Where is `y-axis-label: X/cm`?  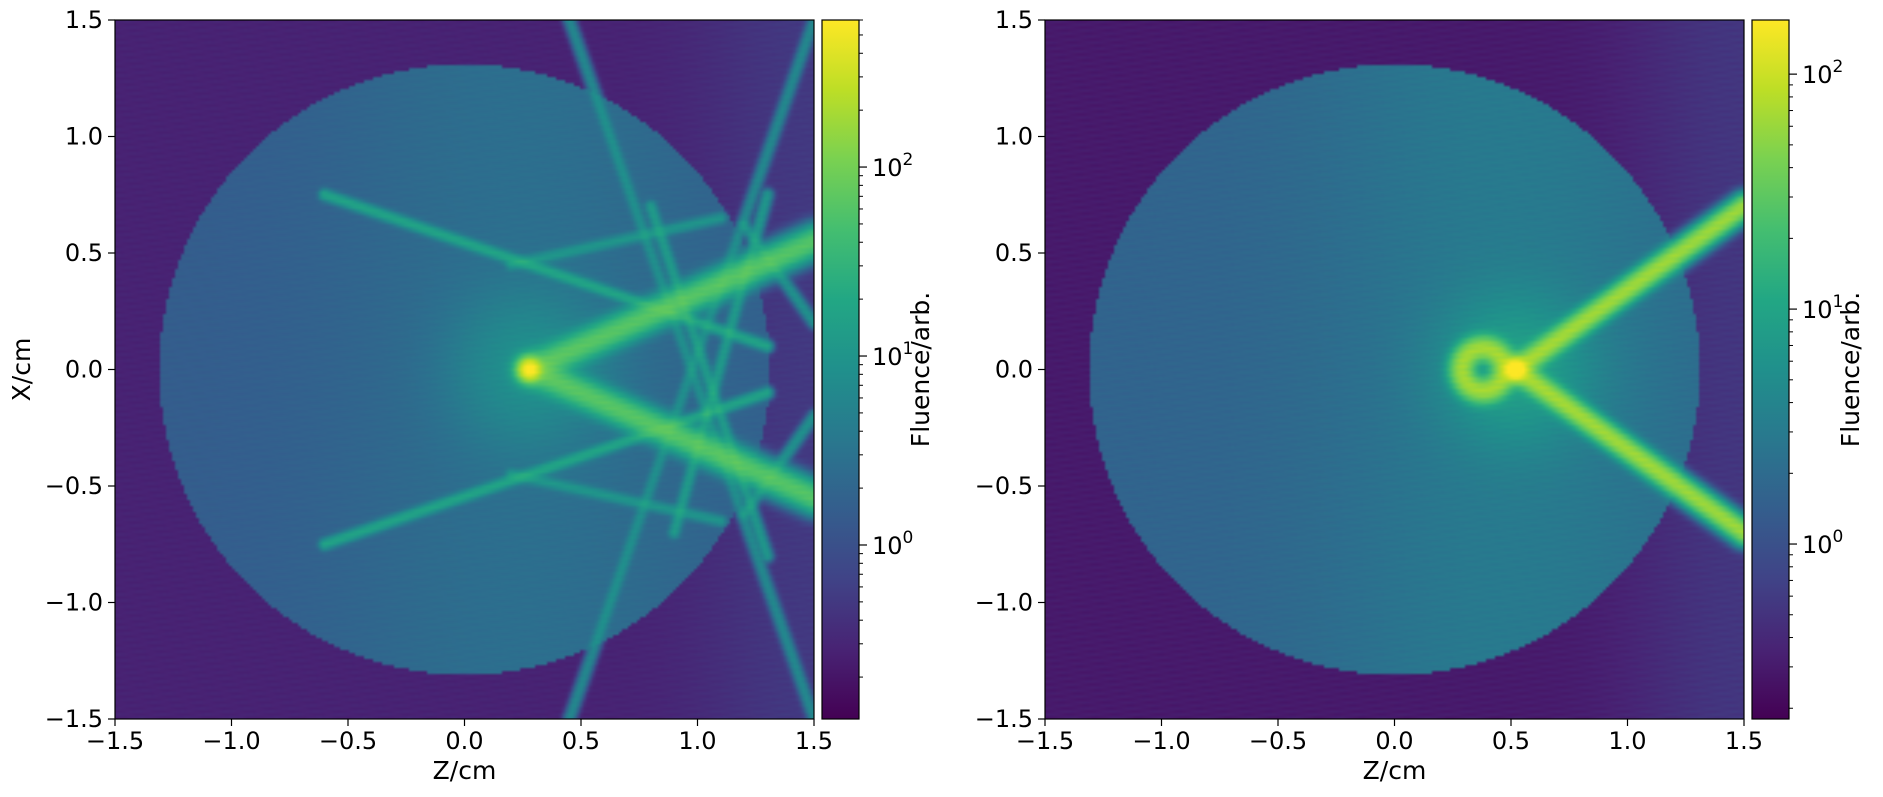
y-axis-label: X/cm is located at coordinates (21, 370).